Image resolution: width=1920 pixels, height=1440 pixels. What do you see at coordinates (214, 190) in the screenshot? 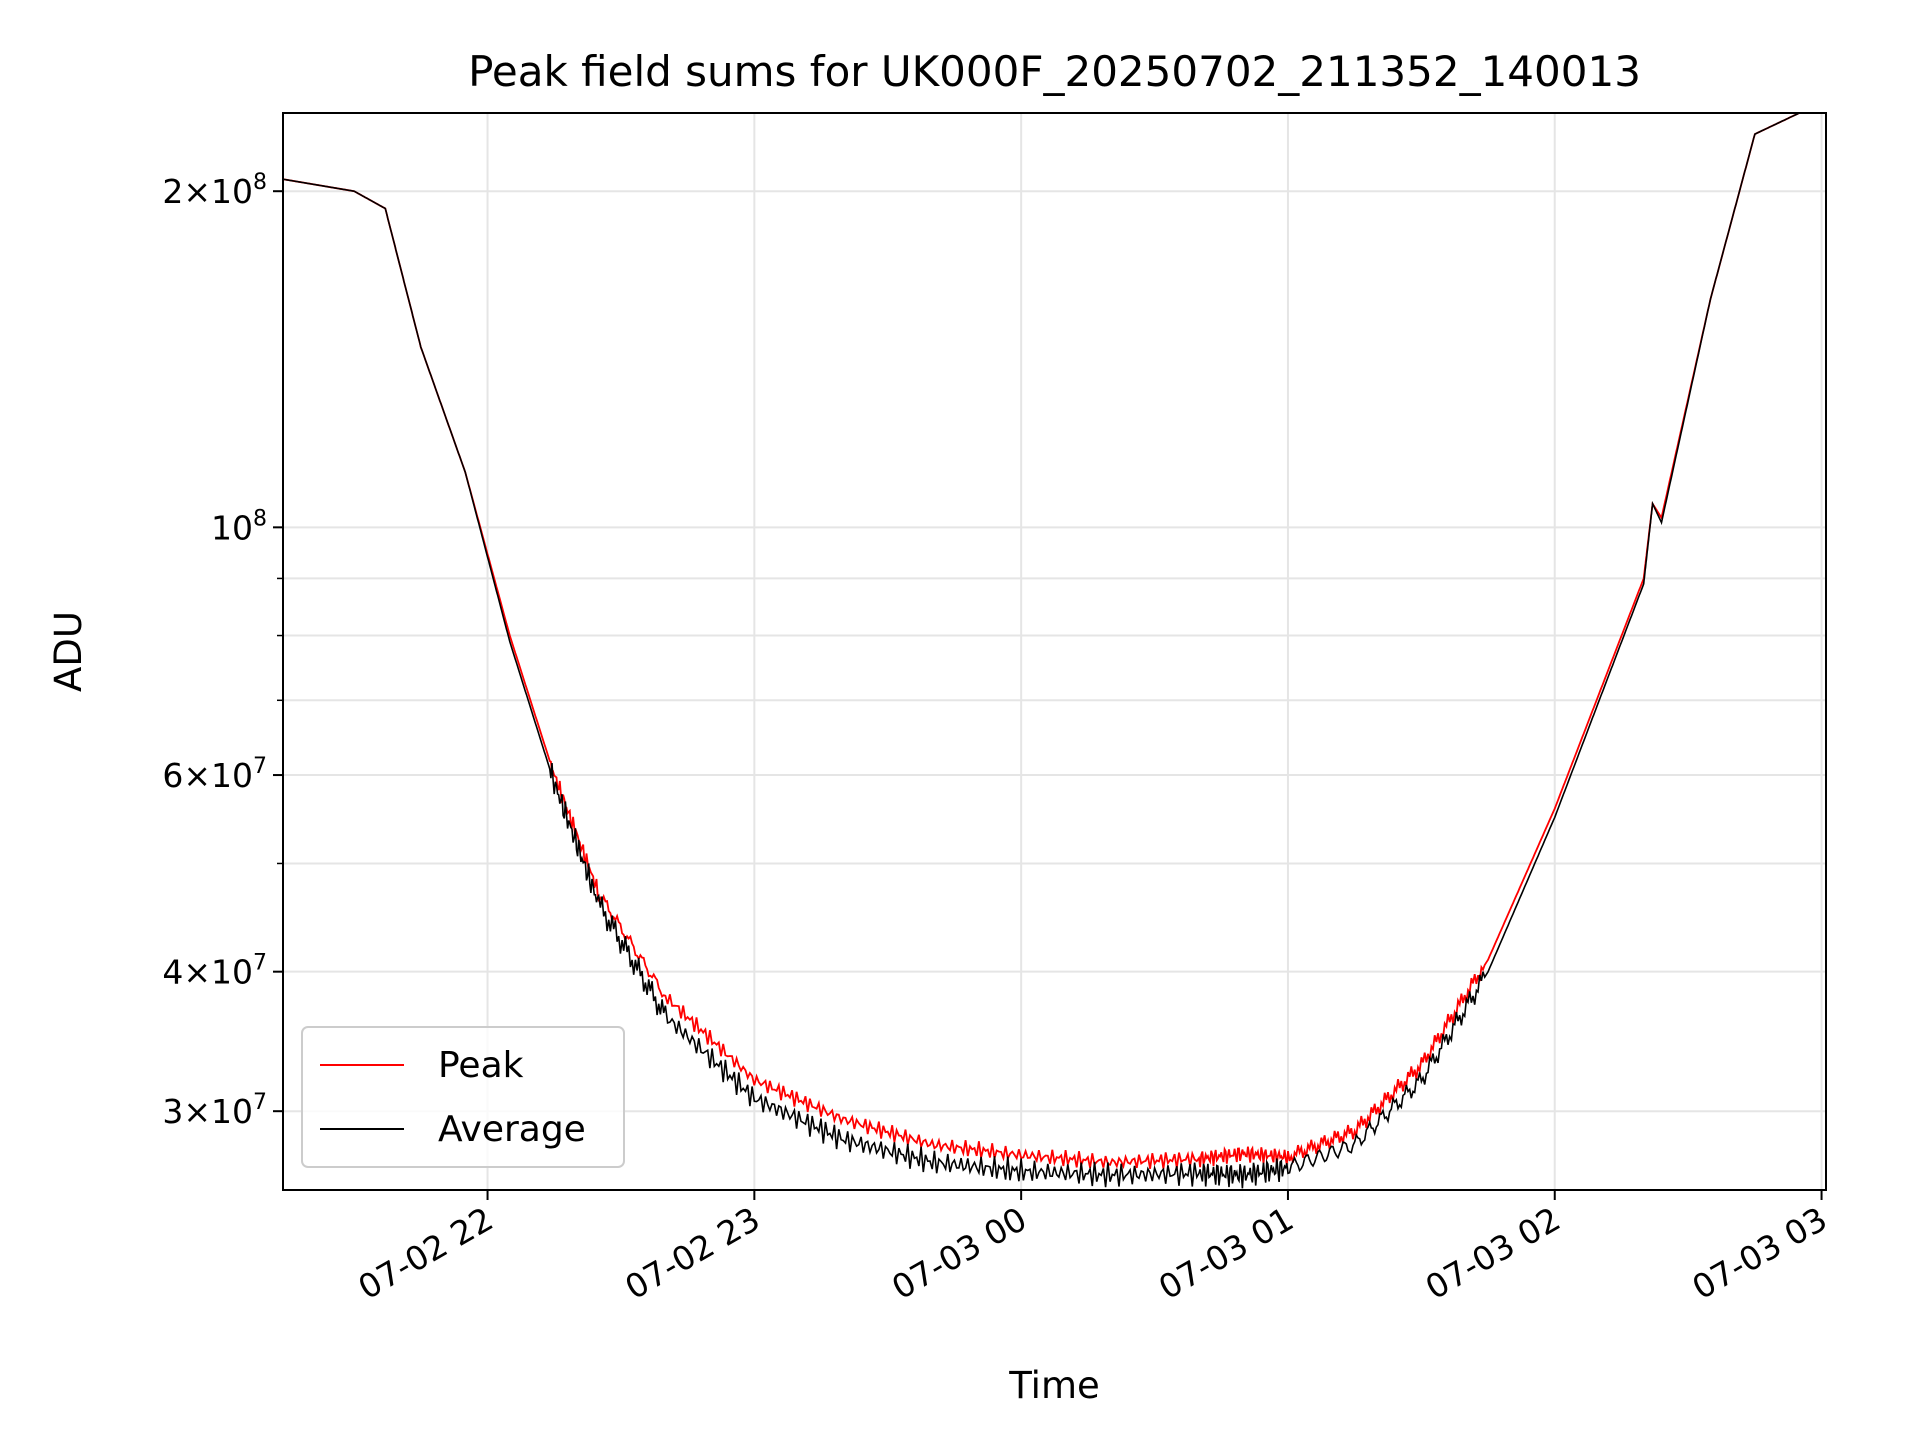
I see `y-tick-label: 2×108` at bounding box center [214, 190].